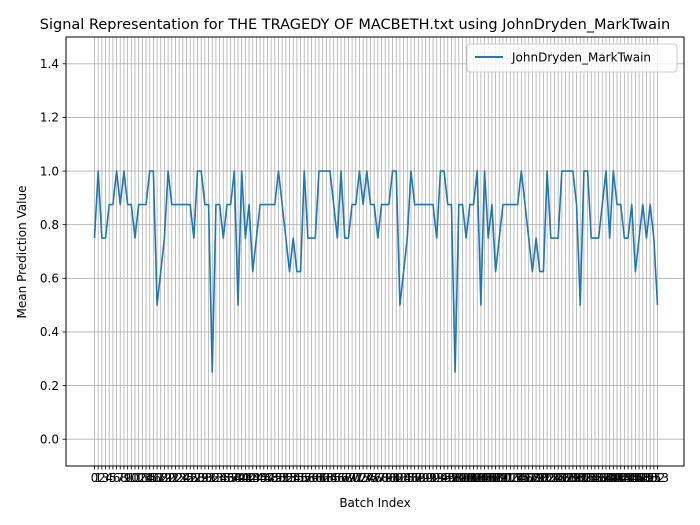 The width and height of the screenshot is (700, 525). Describe the element at coordinates (285, 478) in the screenshot. I see `x-tick-label: 52` at that location.